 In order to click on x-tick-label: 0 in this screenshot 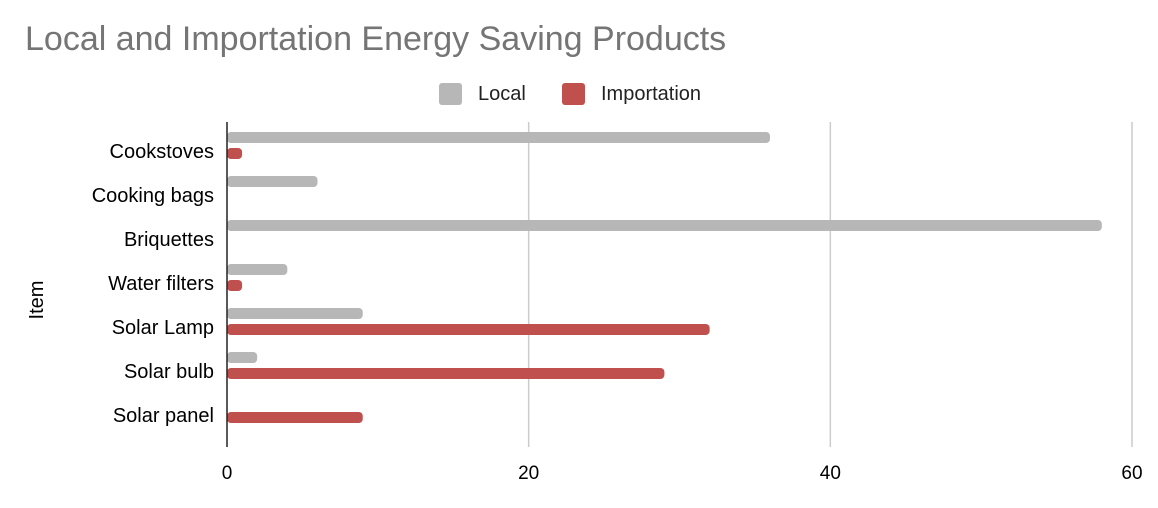, I will do `click(227, 473)`.